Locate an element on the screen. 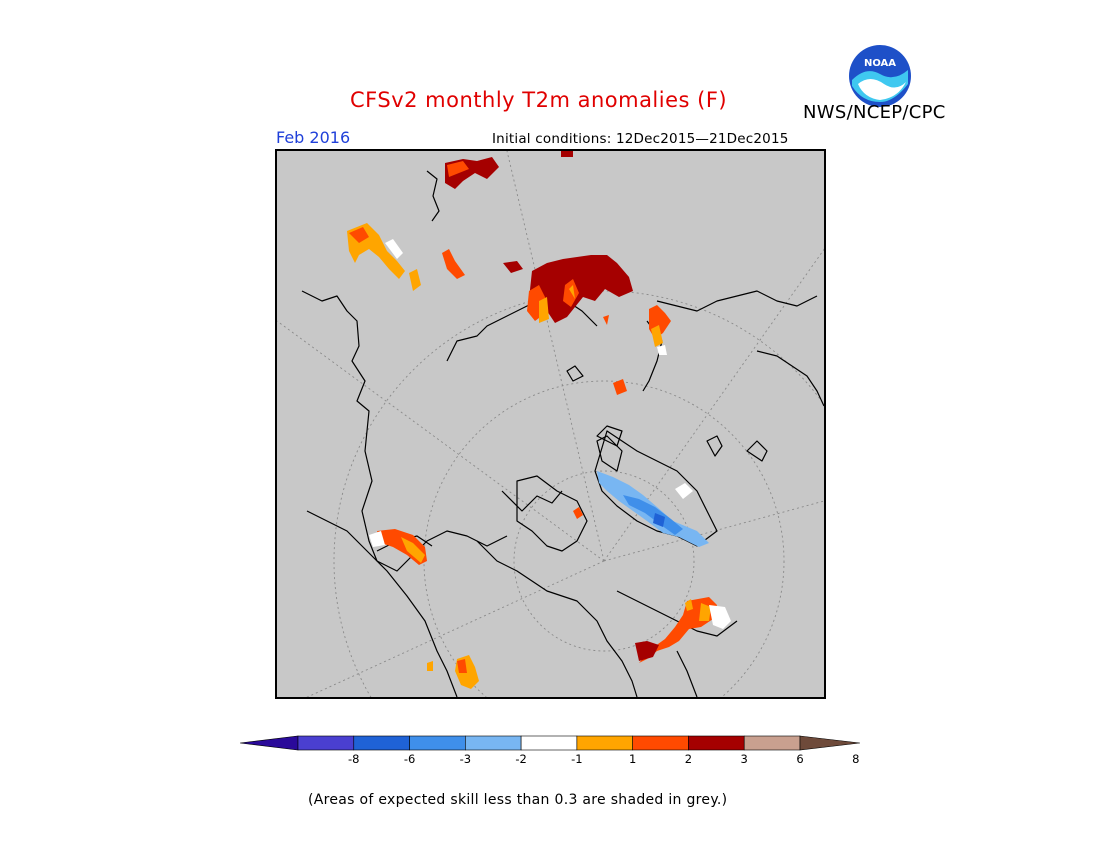 This screenshot has height=850, width=1100. colorbar-tick-label: 1 is located at coordinates (632, 759).